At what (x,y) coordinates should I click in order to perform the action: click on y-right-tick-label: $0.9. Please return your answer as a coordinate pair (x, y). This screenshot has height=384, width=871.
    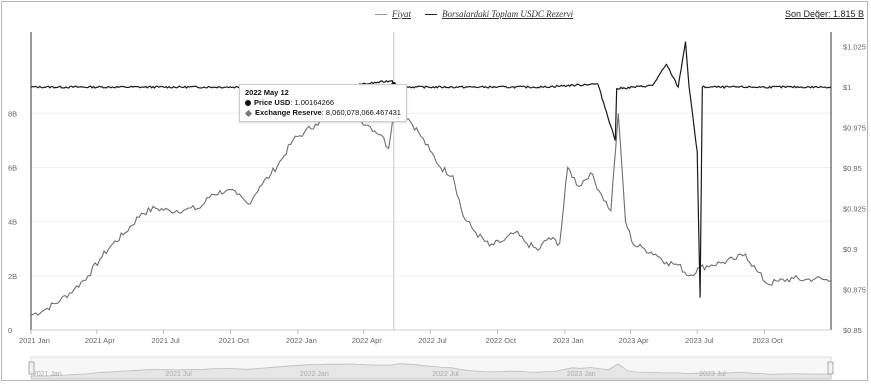
    Looking at the image, I should click on (850, 249).